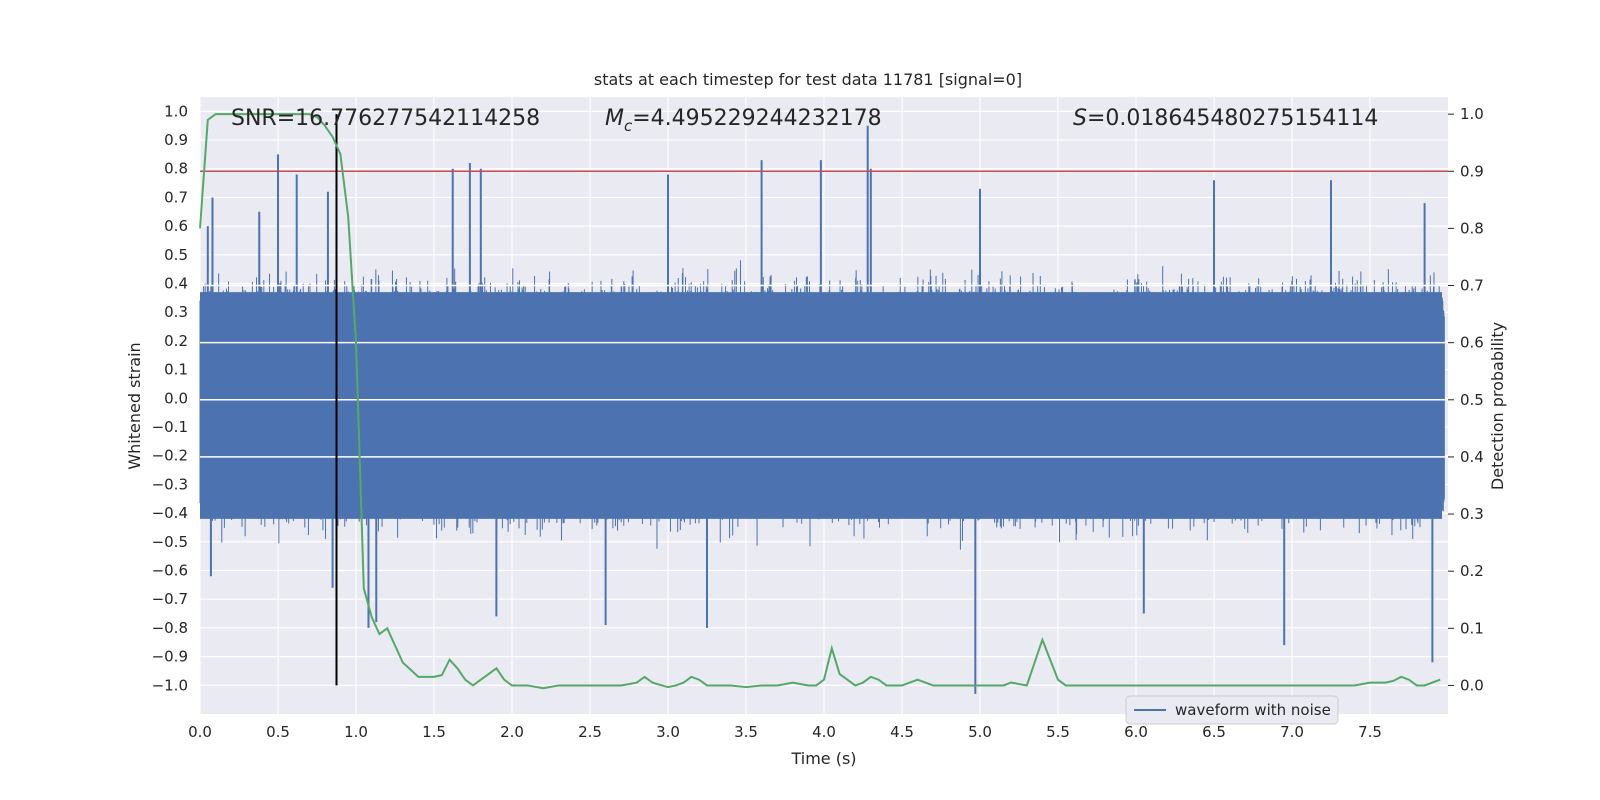  Describe the element at coordinates (170, 657) in the screenshot. I see `y-left-tick-label: −0.9` at that location.